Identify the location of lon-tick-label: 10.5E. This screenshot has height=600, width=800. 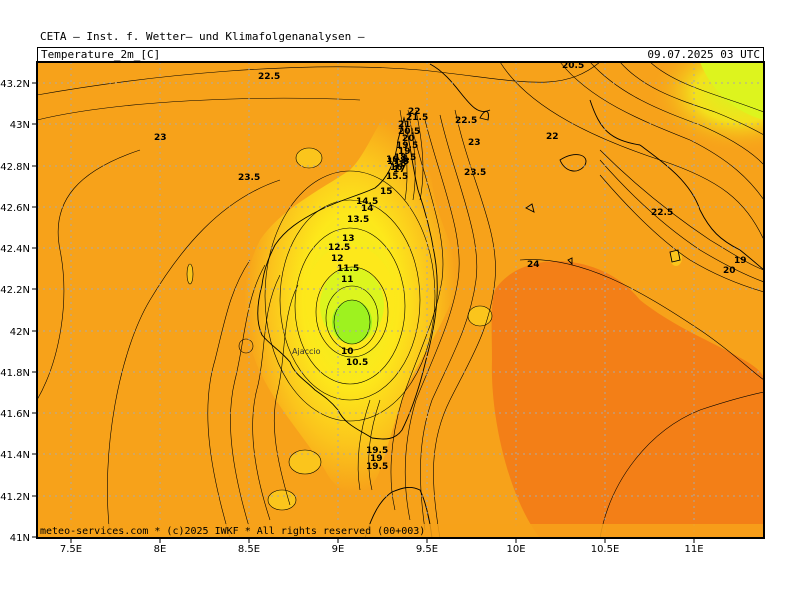
(605, 549).